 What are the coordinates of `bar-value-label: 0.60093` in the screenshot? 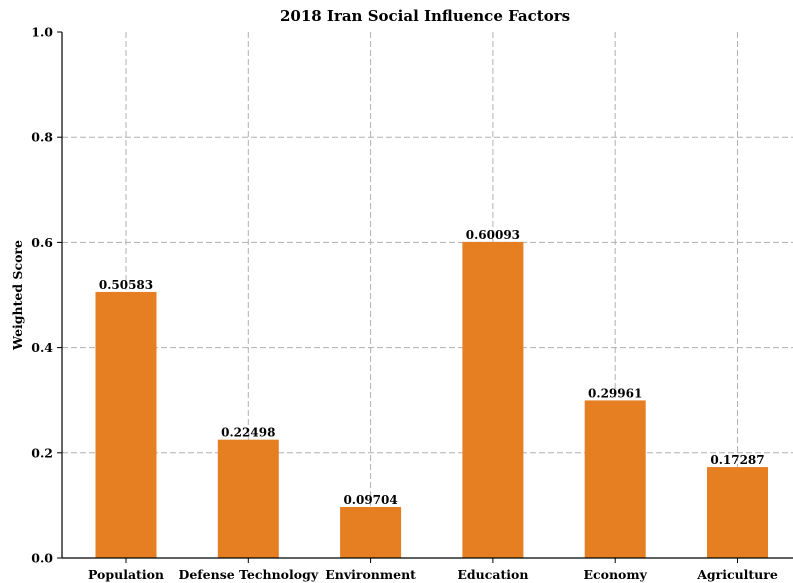 It's located at (493, 235).